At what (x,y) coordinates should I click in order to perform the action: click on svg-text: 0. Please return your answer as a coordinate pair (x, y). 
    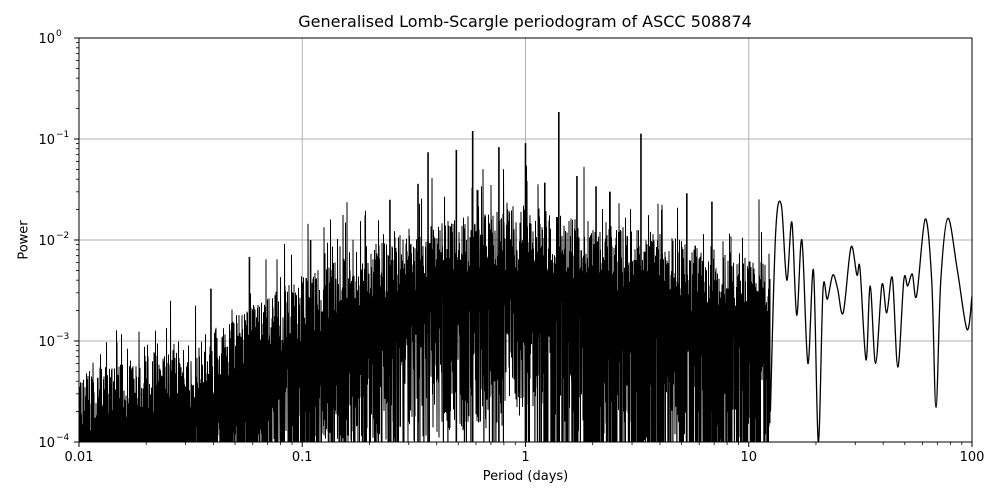
    Looking at the image, I should click on (59, 34).